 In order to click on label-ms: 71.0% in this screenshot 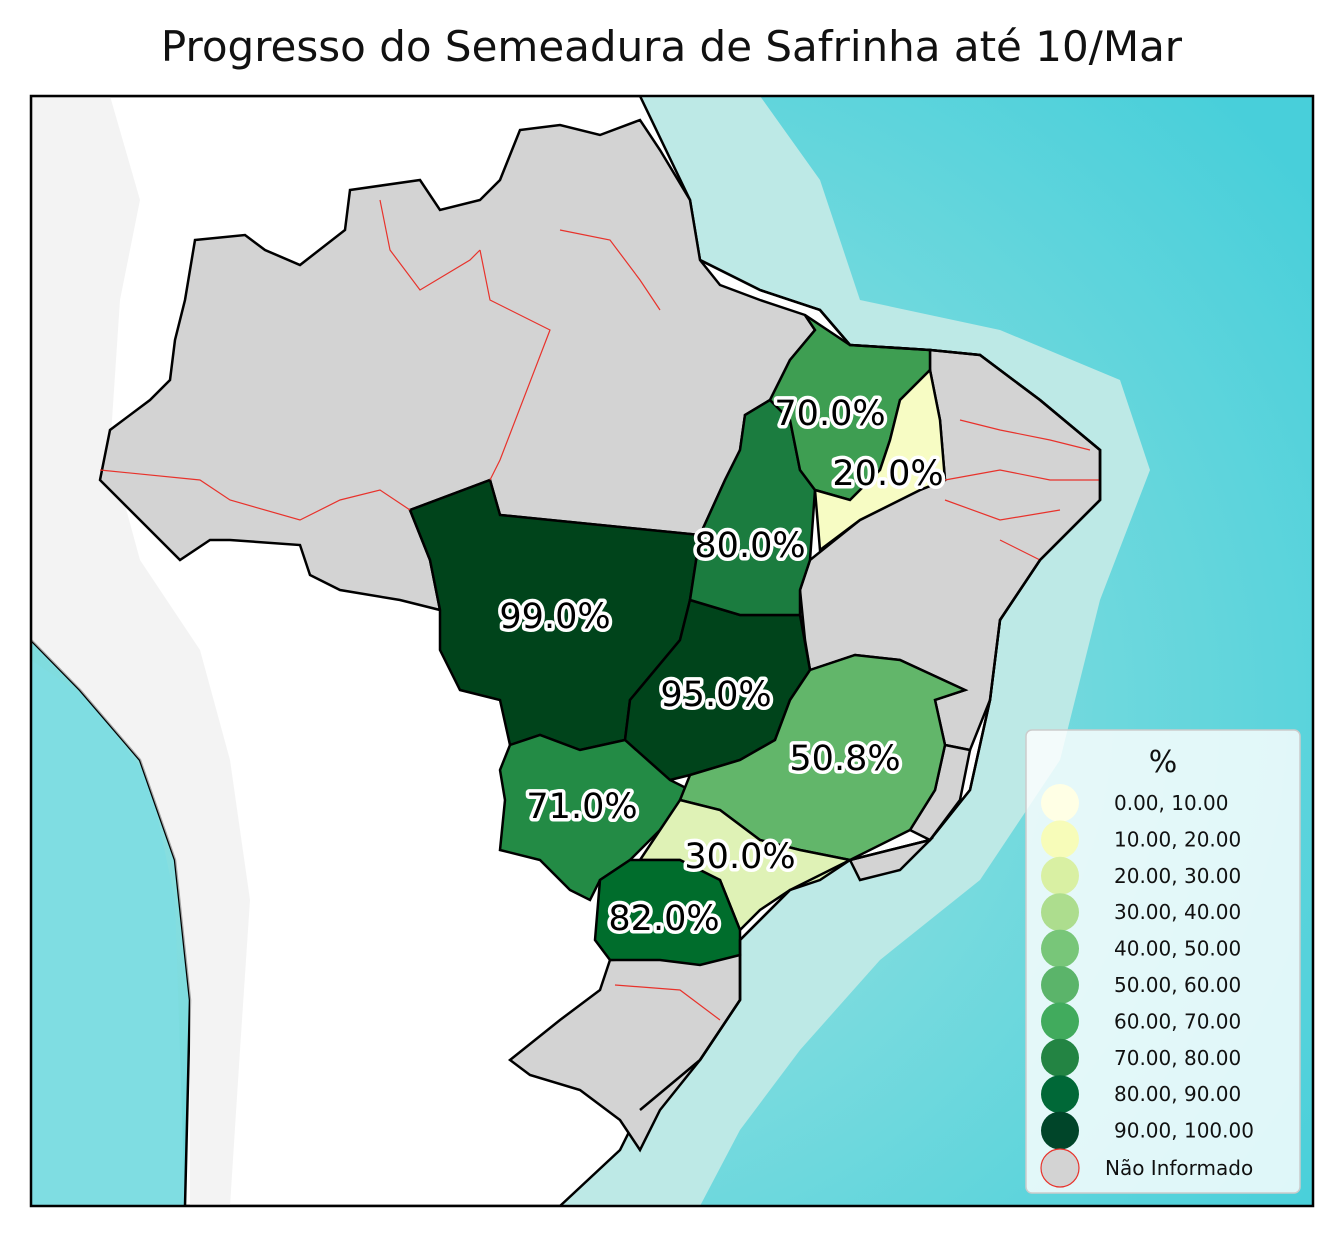, I will do `click(581, 807)`.